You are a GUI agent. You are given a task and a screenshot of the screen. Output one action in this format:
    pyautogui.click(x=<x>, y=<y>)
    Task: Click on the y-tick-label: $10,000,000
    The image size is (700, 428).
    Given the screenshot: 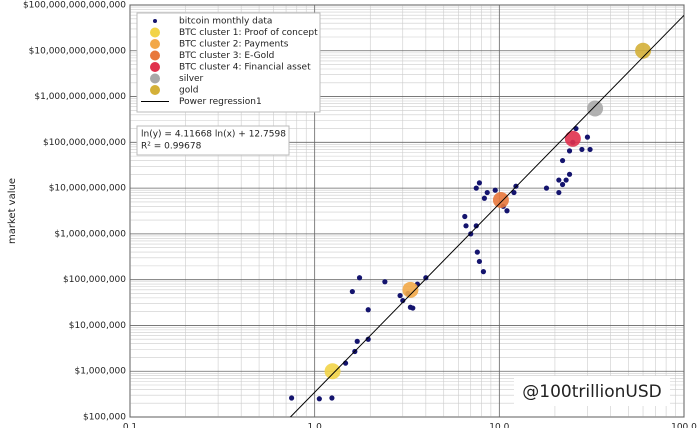 What is the action you would take?
    pyautogui.click(x=98, y=326)
    